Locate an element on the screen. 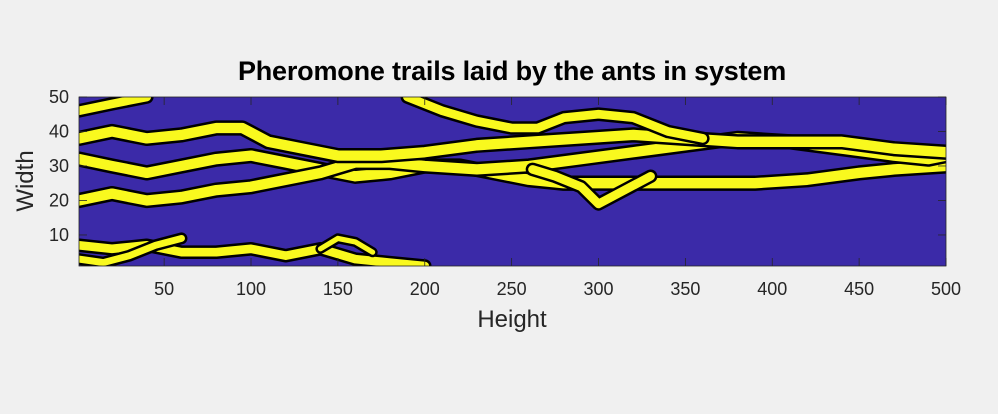 Image resolution: width=998 pixels, height=414 pixels. y-tick-label: 40 is located at coordinates (59, 131).